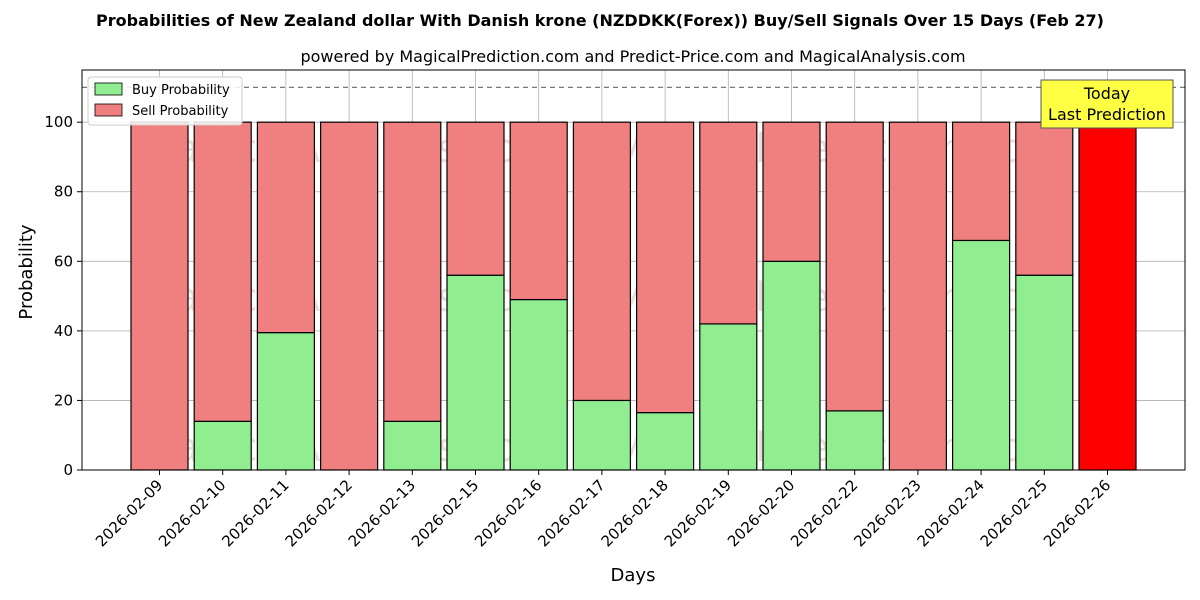 This screenshot has width=1200, height=600. I want to click on legend-label-sell: Sell Probability, so click(180, 111).